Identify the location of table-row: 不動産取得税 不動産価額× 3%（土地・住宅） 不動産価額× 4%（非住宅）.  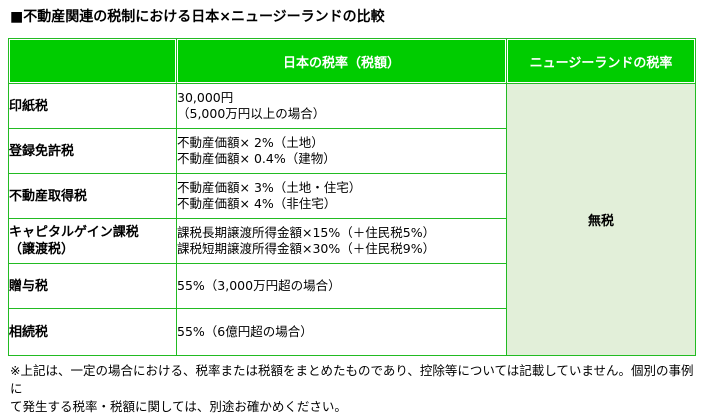
(352, 196).